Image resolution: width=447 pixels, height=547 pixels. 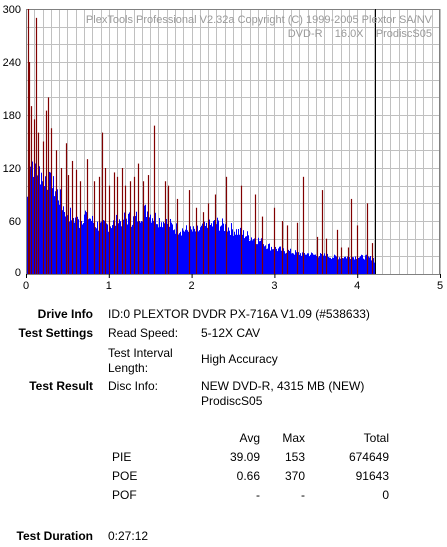 What do you see at coordinates (12, 141) in the screenshot?
I see `y-axis-ticks: 0 60 120 180 240 300` at bounding box center [12, 141].